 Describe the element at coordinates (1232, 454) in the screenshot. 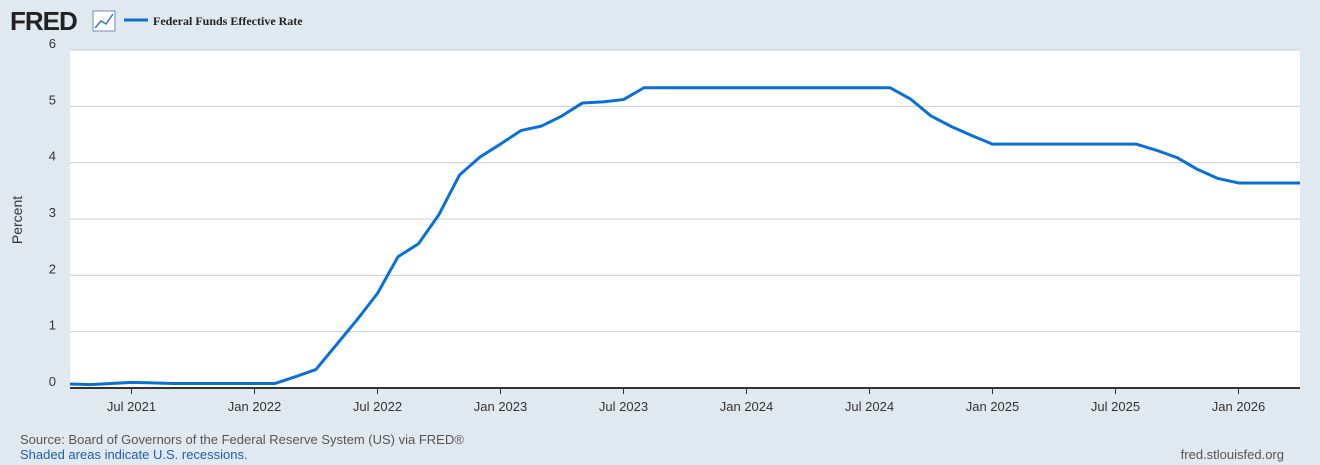

I see `source-url: fred.stlouisfed.org` at that location.